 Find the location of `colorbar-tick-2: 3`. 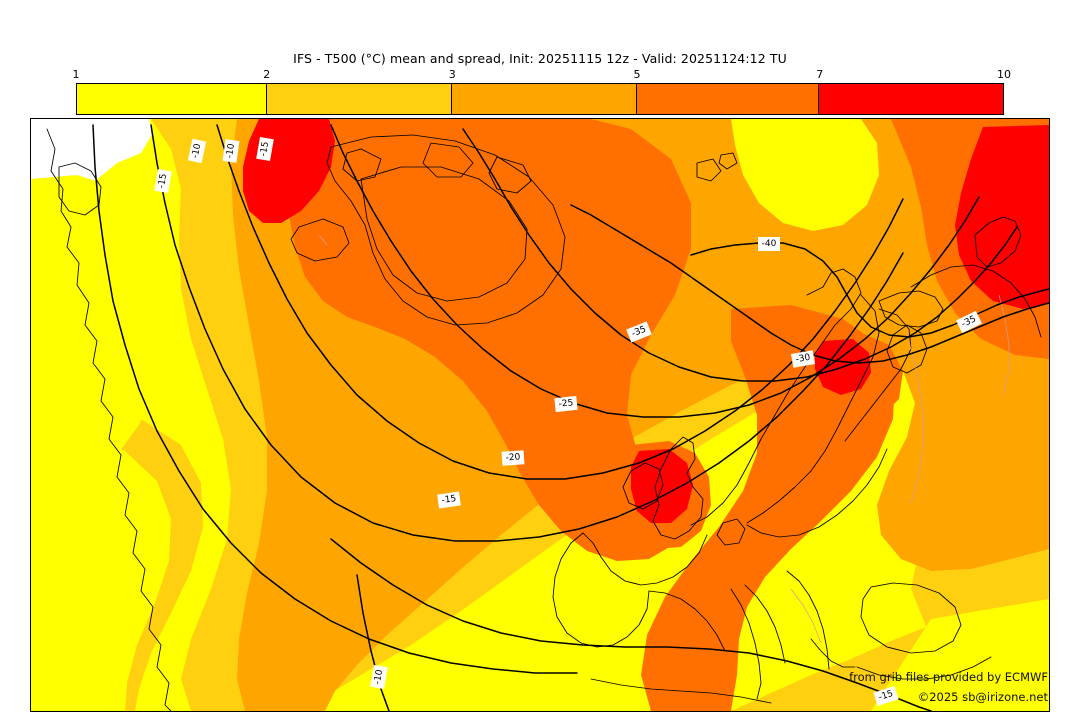

colorbar-tick-2: 3 is located at coordinates (452, 74).